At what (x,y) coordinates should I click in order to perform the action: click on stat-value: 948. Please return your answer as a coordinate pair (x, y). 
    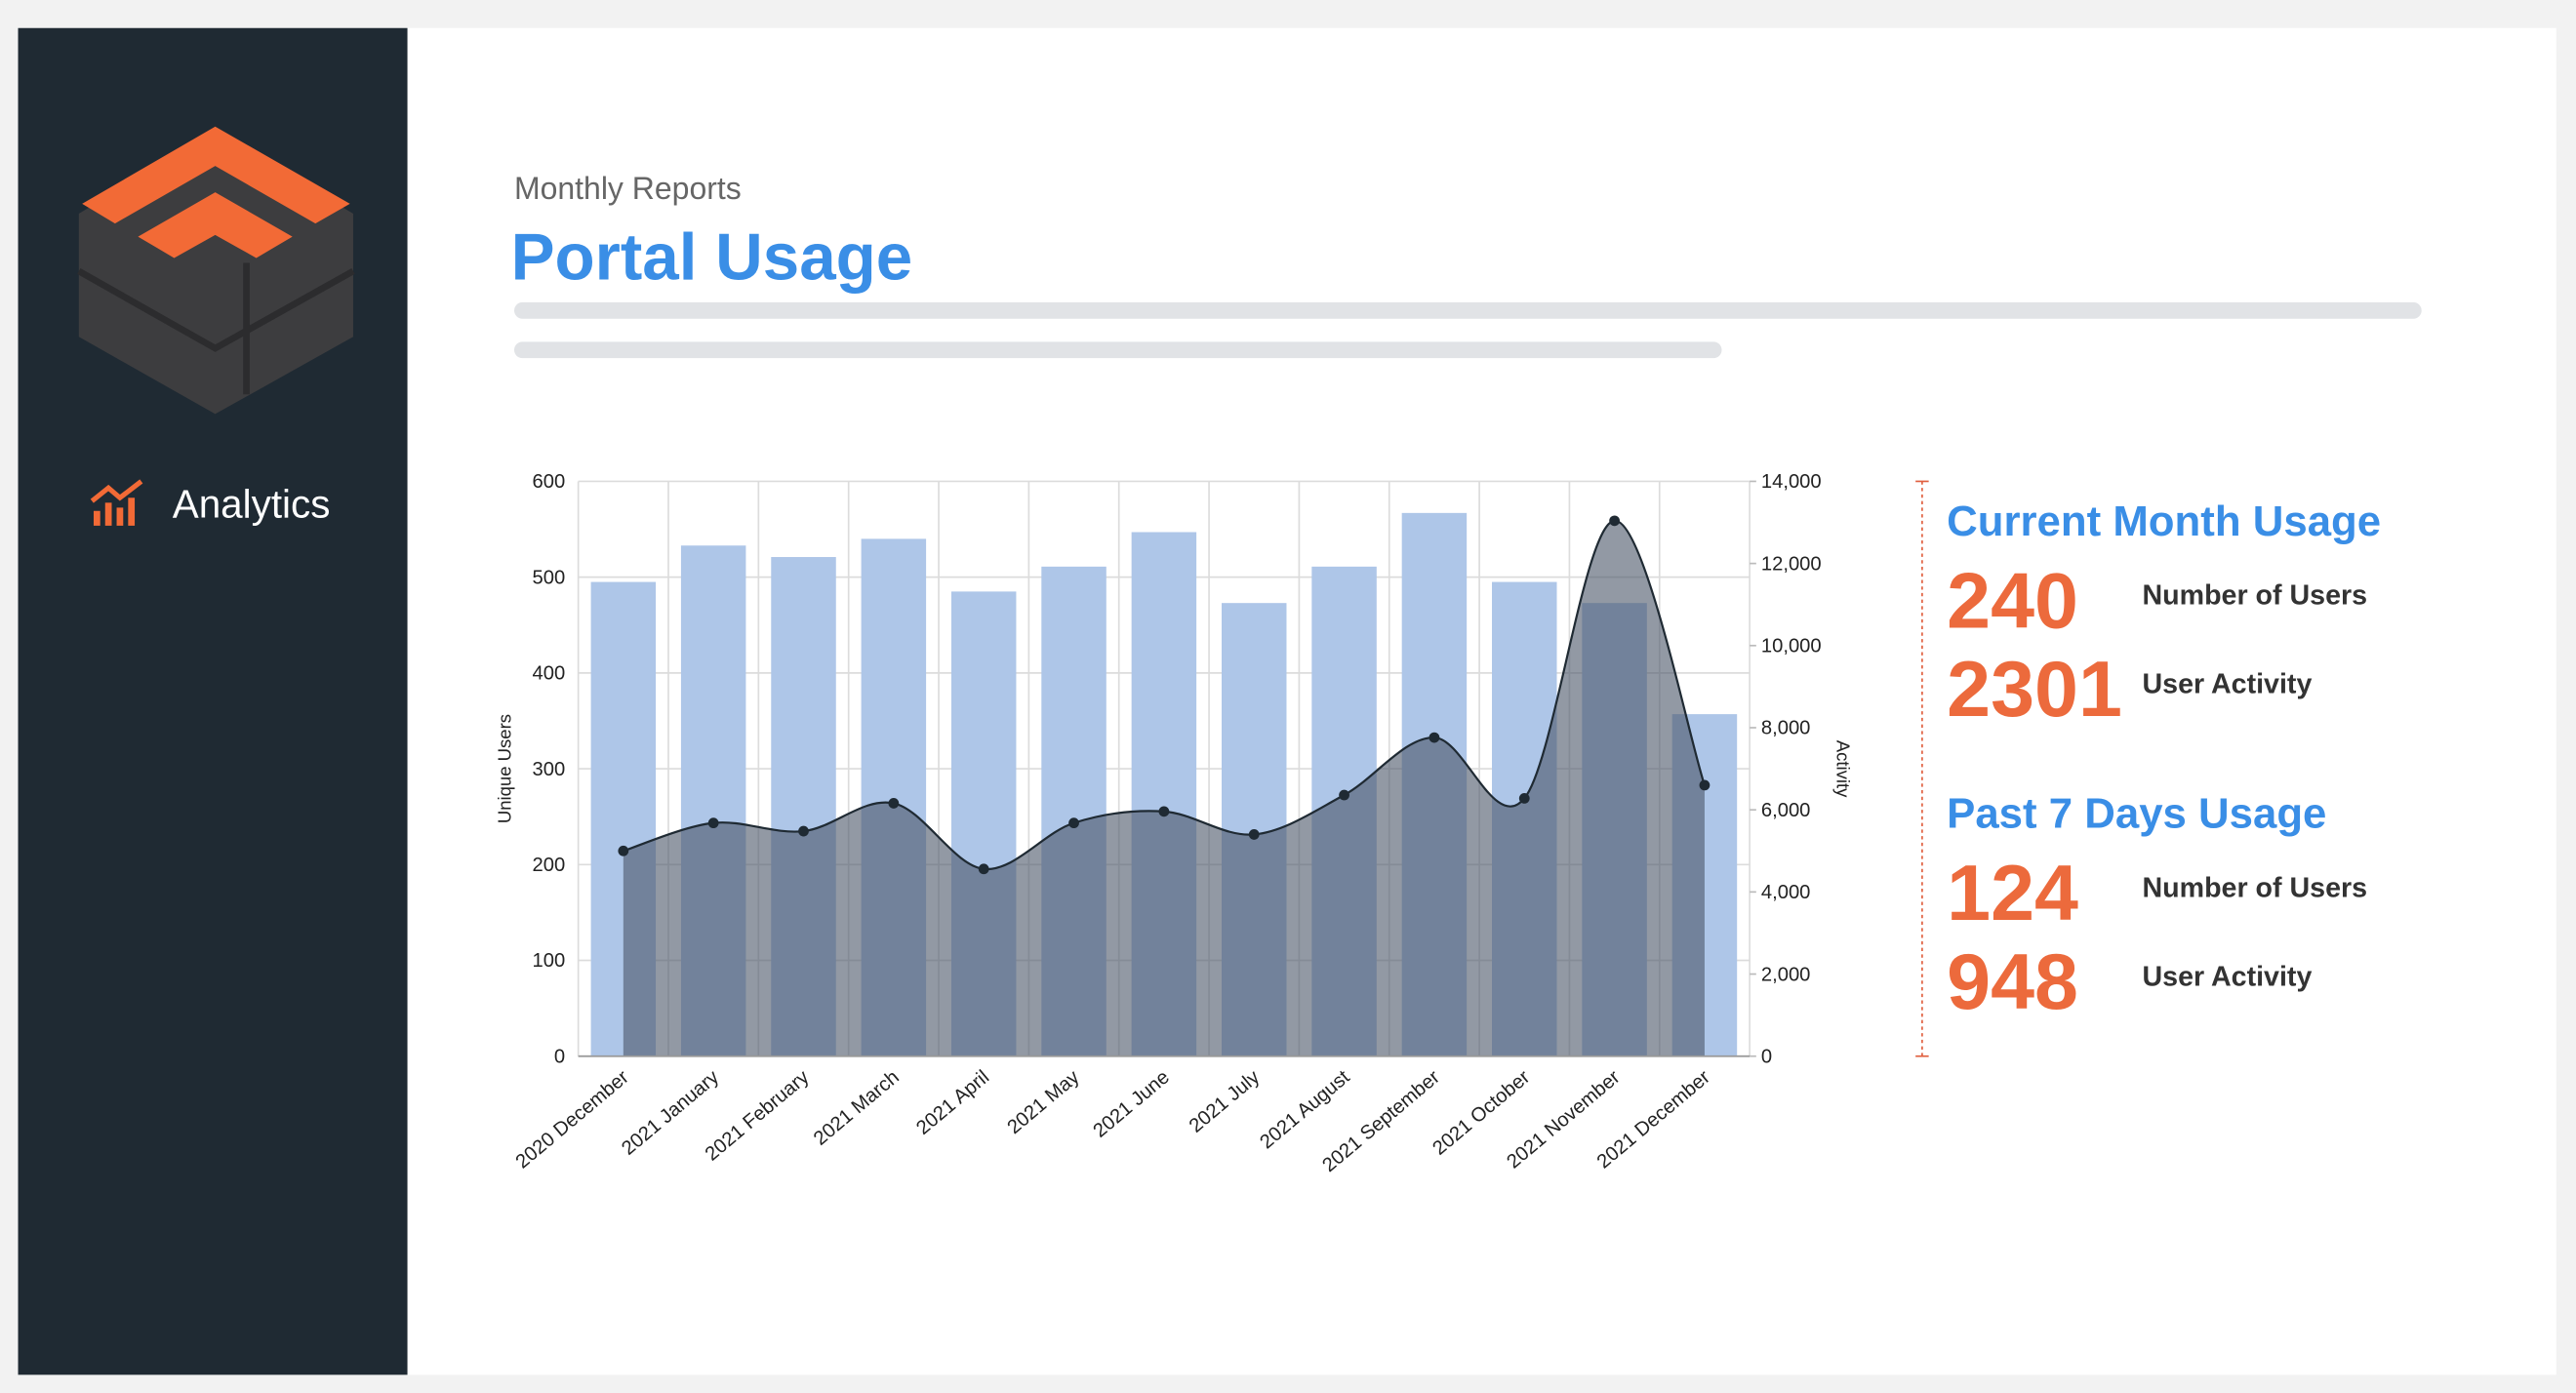
    Looking at the image, I should click on (2012, 982).